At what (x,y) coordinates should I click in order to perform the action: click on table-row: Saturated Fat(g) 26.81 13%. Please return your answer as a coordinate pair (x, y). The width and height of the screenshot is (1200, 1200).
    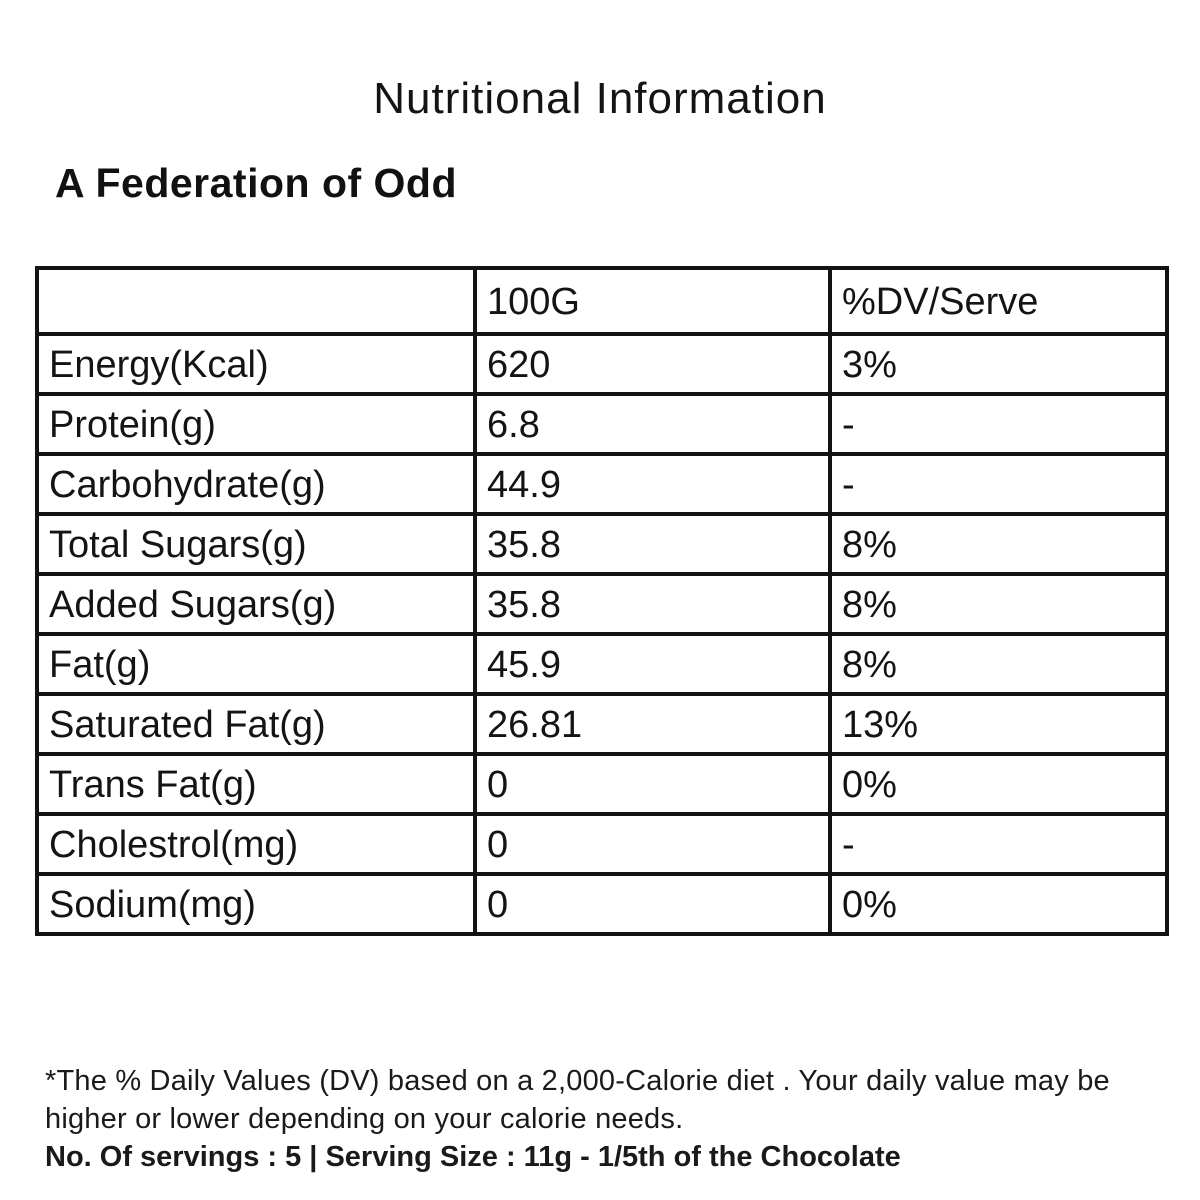
    Looking at the image, I should click on (602, 724).